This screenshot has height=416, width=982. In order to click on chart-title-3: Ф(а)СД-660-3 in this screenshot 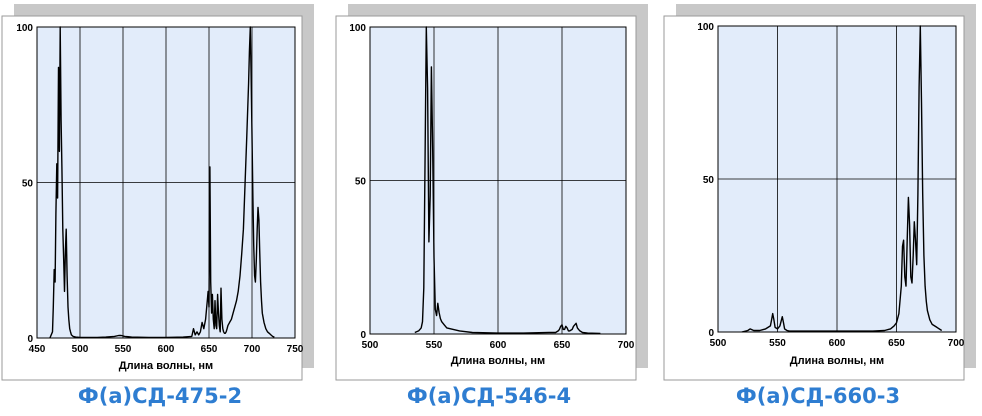, I will do `click(818, 396)`.